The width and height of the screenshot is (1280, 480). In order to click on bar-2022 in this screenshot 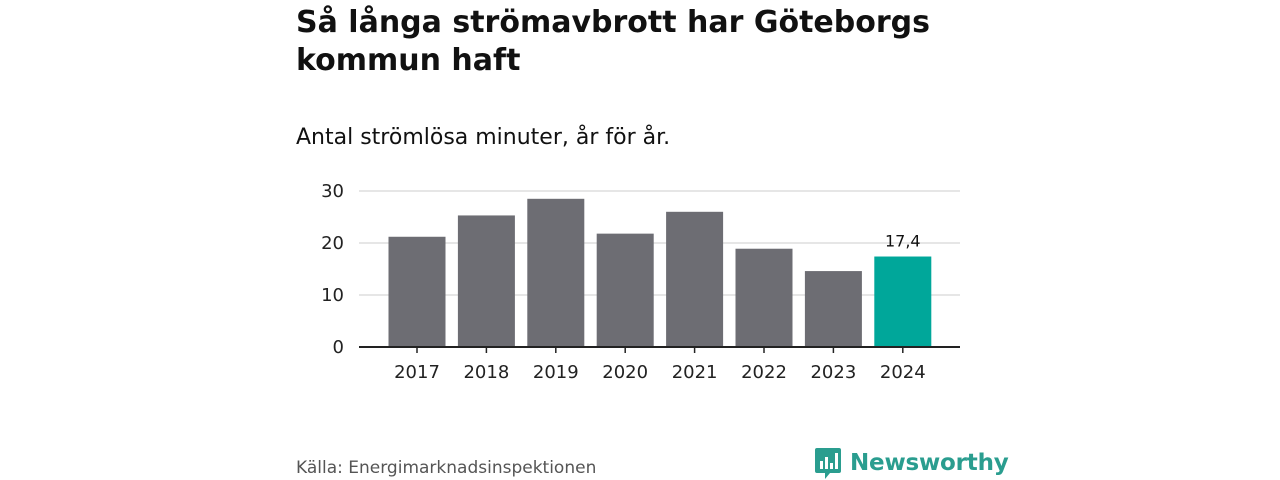, I will do `click(764, 297)`.